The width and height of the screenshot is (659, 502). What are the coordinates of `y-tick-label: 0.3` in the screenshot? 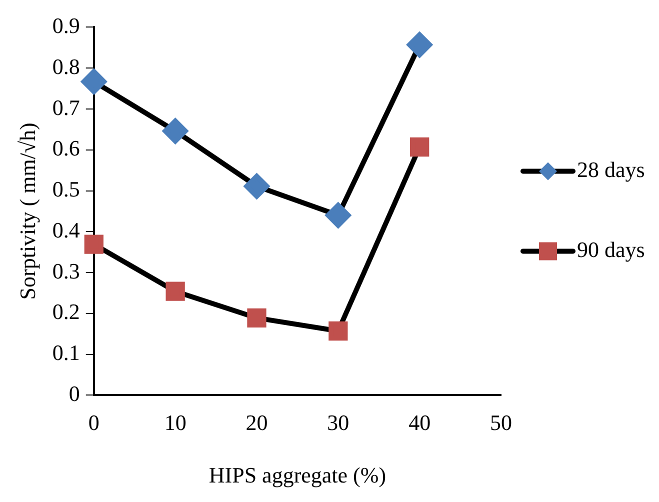 It's located at (66, 271).